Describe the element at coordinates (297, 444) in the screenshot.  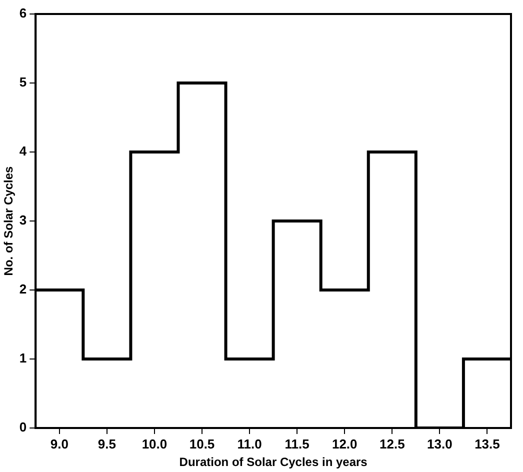
I see `x-tick-label: 11.5` at that location.